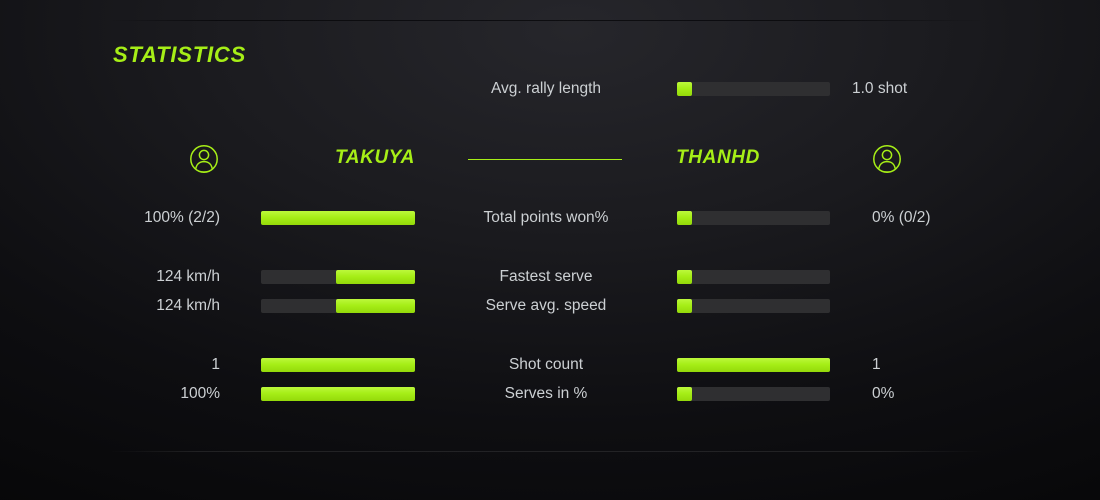  Describe the element at coordinates (546, 276) in the screenshot. I see `stat-label: Fastest serve` at that location.